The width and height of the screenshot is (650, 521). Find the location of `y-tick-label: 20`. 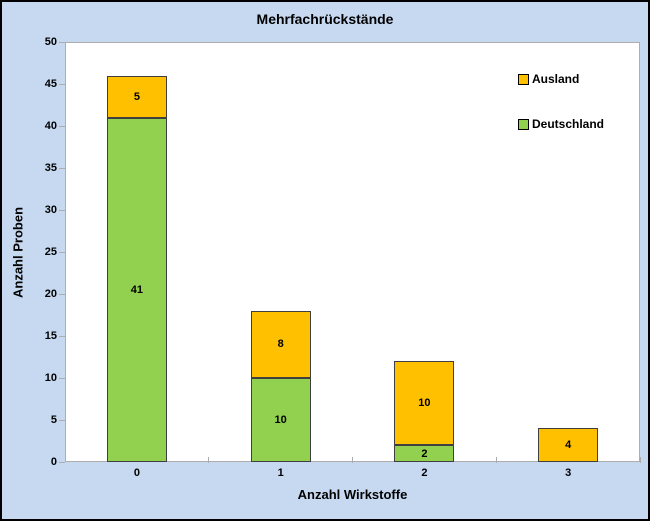

y-tick-label: 20 is located at coordinates (50, 294).